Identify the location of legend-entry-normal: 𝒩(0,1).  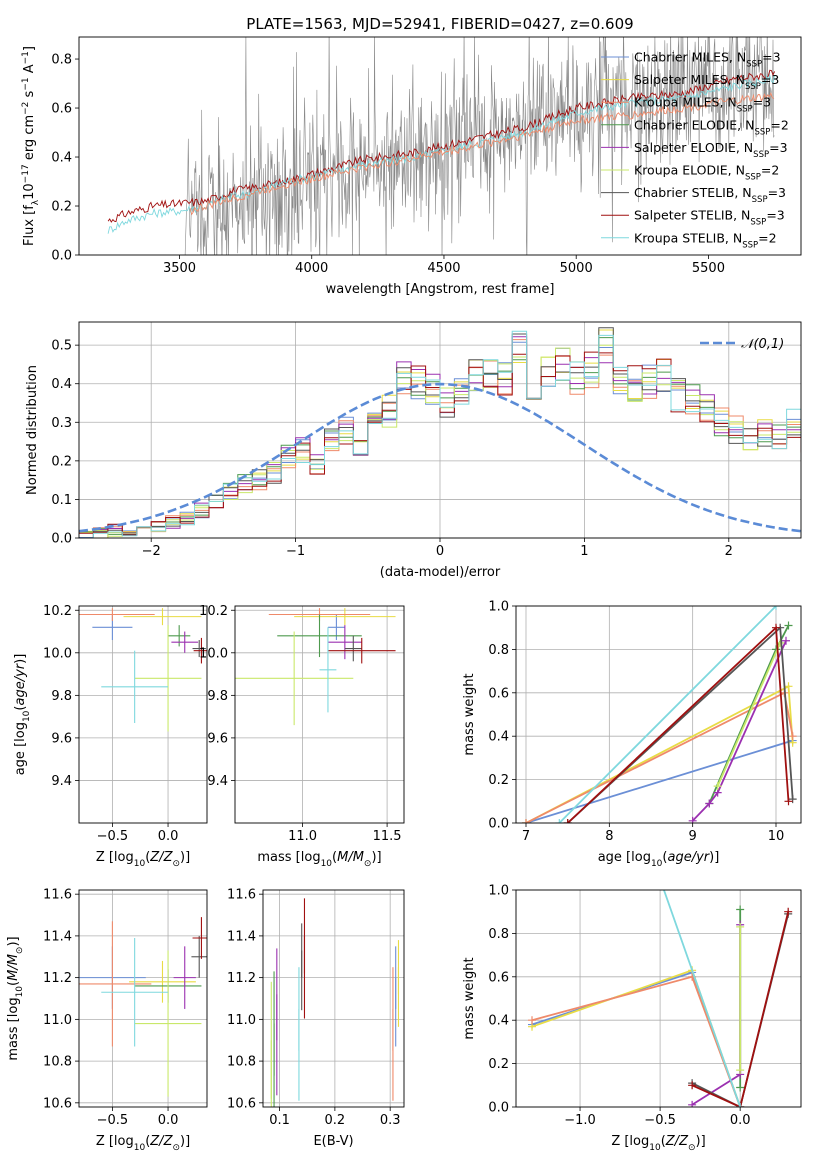
(762, 344).